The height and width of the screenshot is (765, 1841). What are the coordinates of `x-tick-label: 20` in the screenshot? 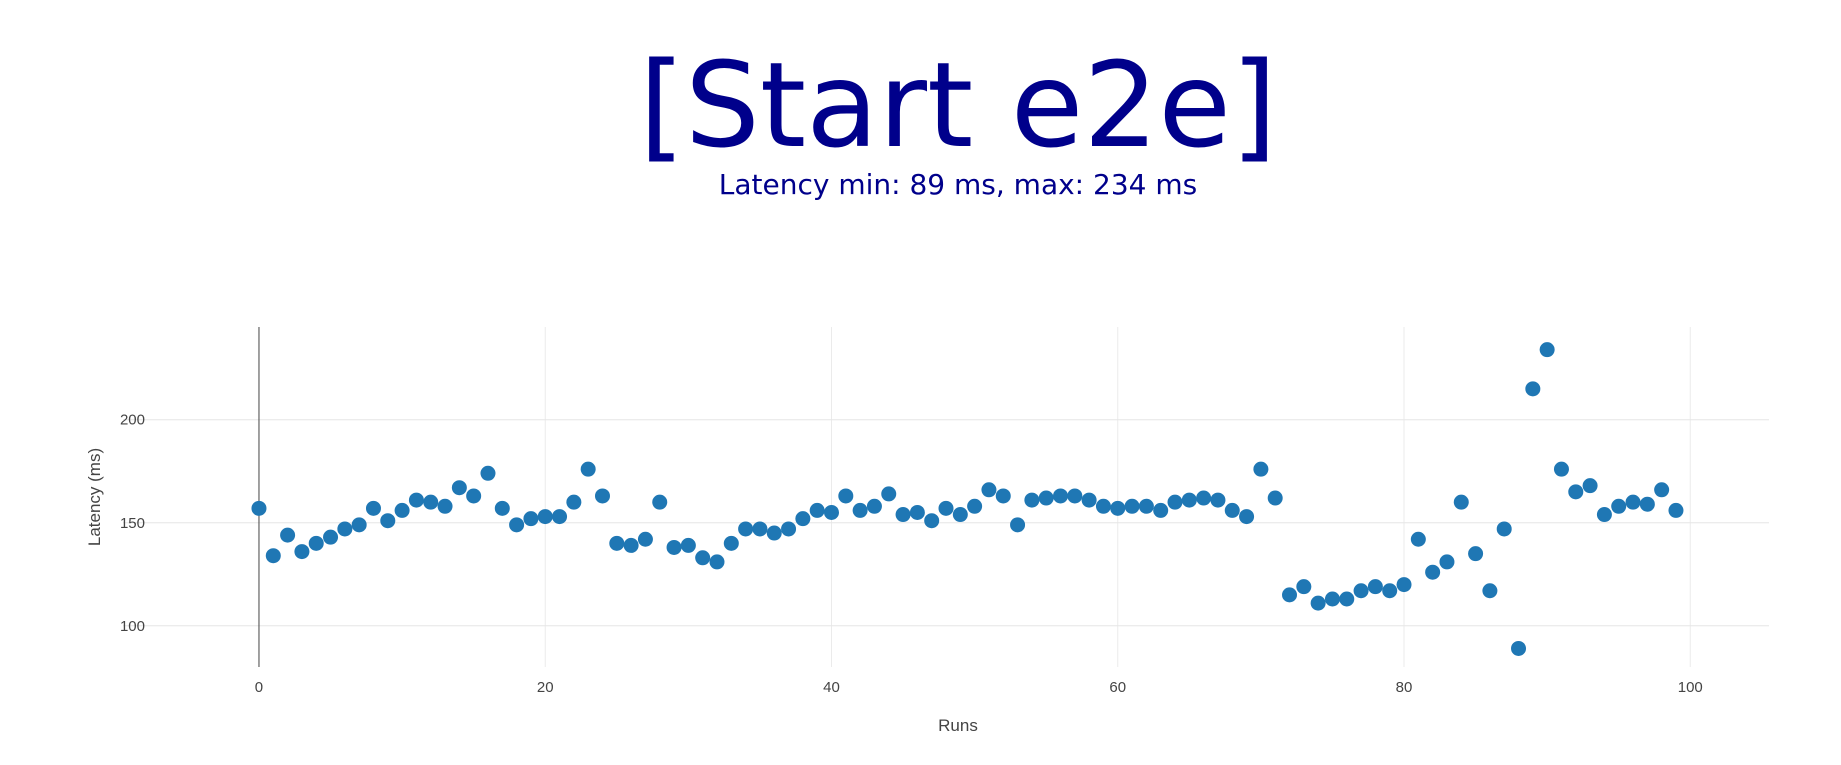 It's located at (545, 687).